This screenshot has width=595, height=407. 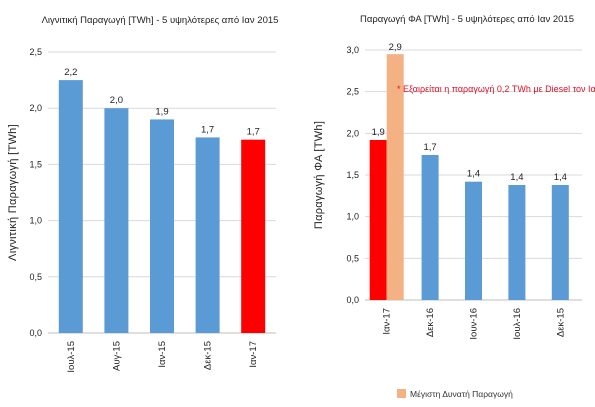 What do you see at coordinates (430, 322) in the screenshot?
I see `x-tick-label: Δεκ-16` at bounding box center [430, 322].